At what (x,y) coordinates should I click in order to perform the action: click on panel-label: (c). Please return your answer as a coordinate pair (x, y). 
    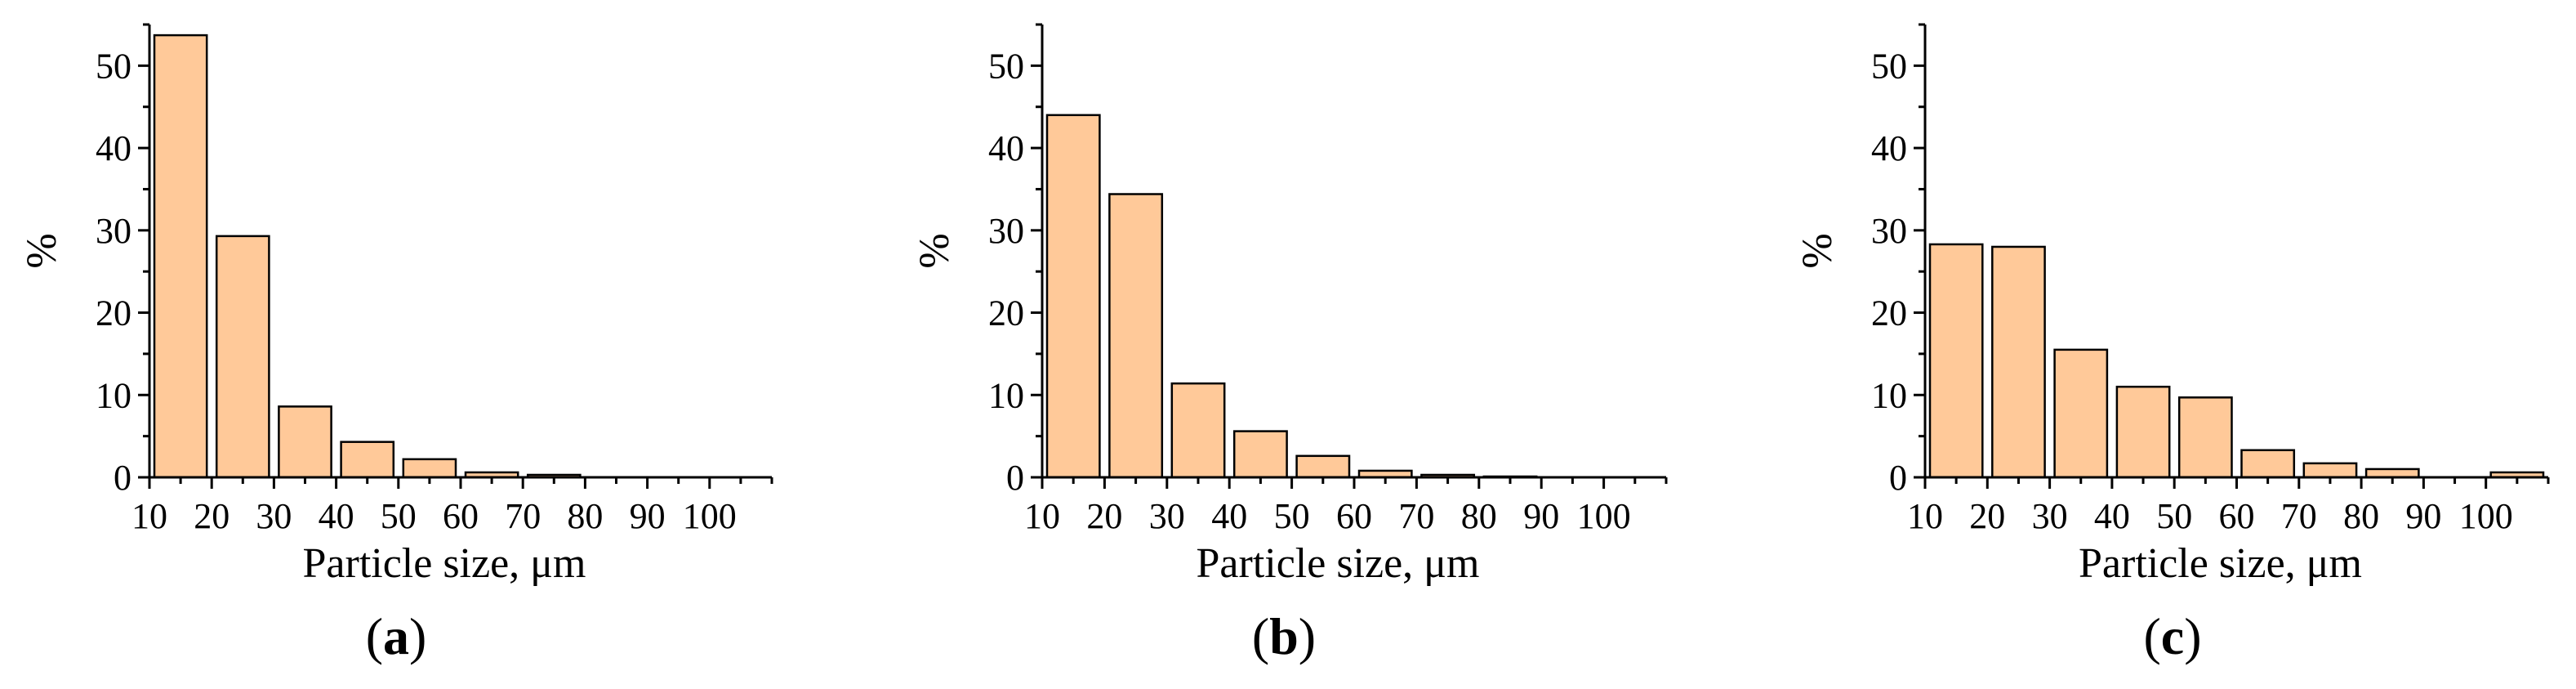
    Looking at the image, I should click on (2172, 636).